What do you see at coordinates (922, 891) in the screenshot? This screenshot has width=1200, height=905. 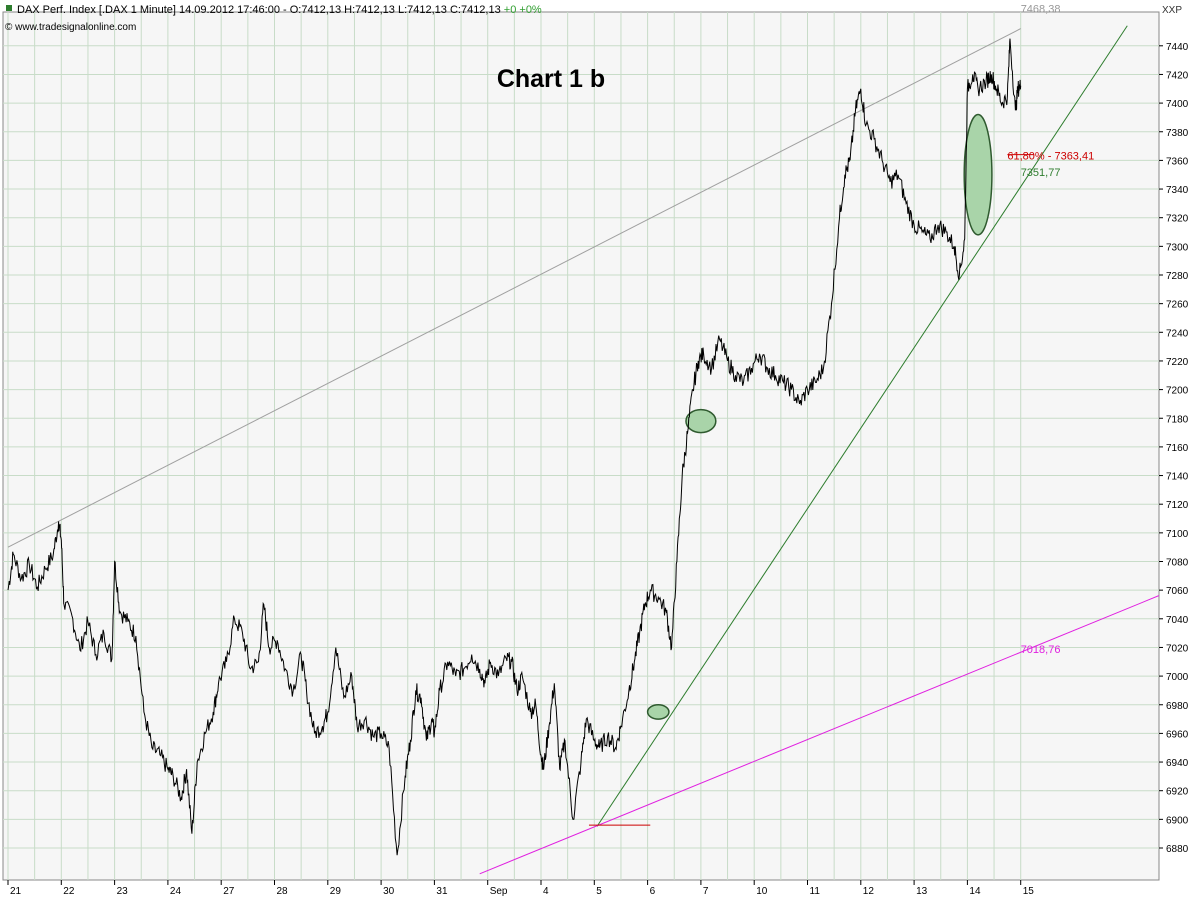 I see `x-tick-label: 13` at bounding box center [922, 891].